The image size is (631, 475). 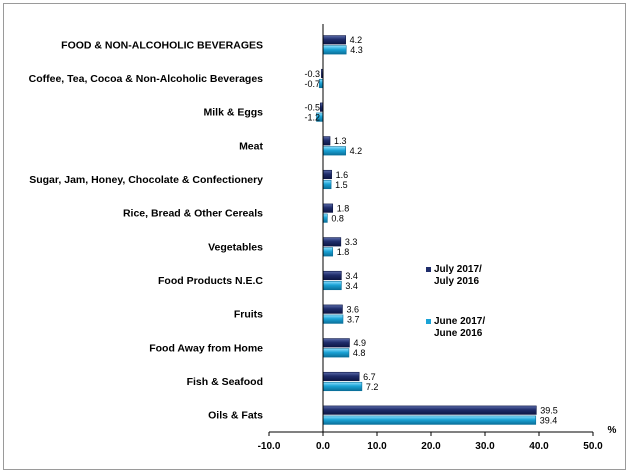 I want to click on data-label: -0.3, so click(x=312, y=74).